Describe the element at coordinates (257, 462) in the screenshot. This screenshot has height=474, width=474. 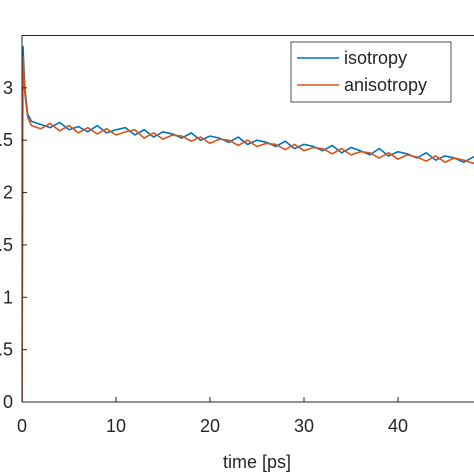
I see `x-axis-label: time [ps]` at that location.